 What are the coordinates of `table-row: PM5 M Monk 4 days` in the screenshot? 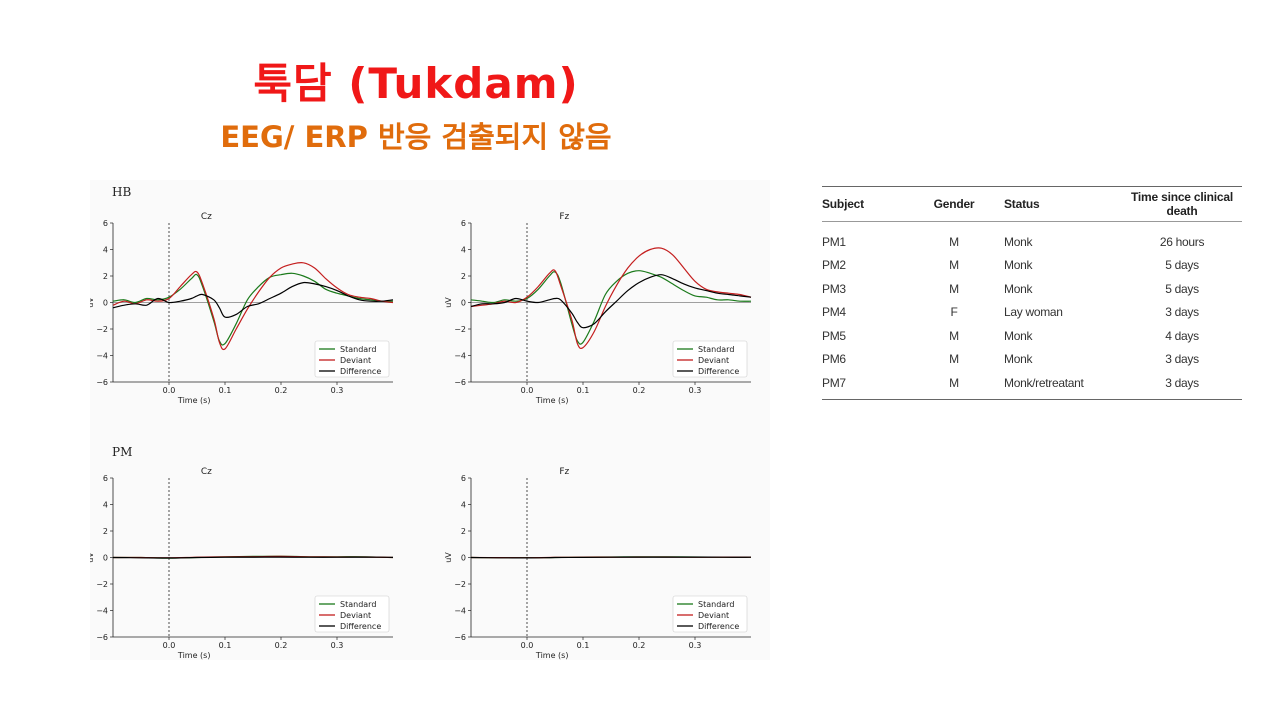 It's located at (1032, 336).